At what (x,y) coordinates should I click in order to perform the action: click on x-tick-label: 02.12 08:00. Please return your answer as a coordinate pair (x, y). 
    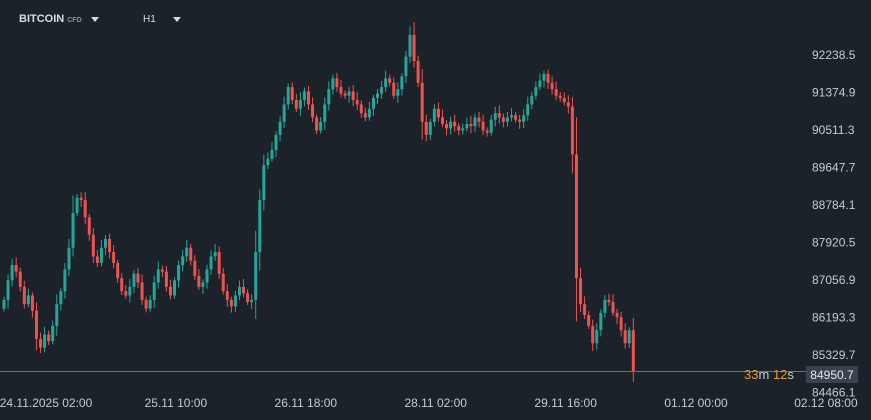
    Looking at the image, I should click on (826, 403).